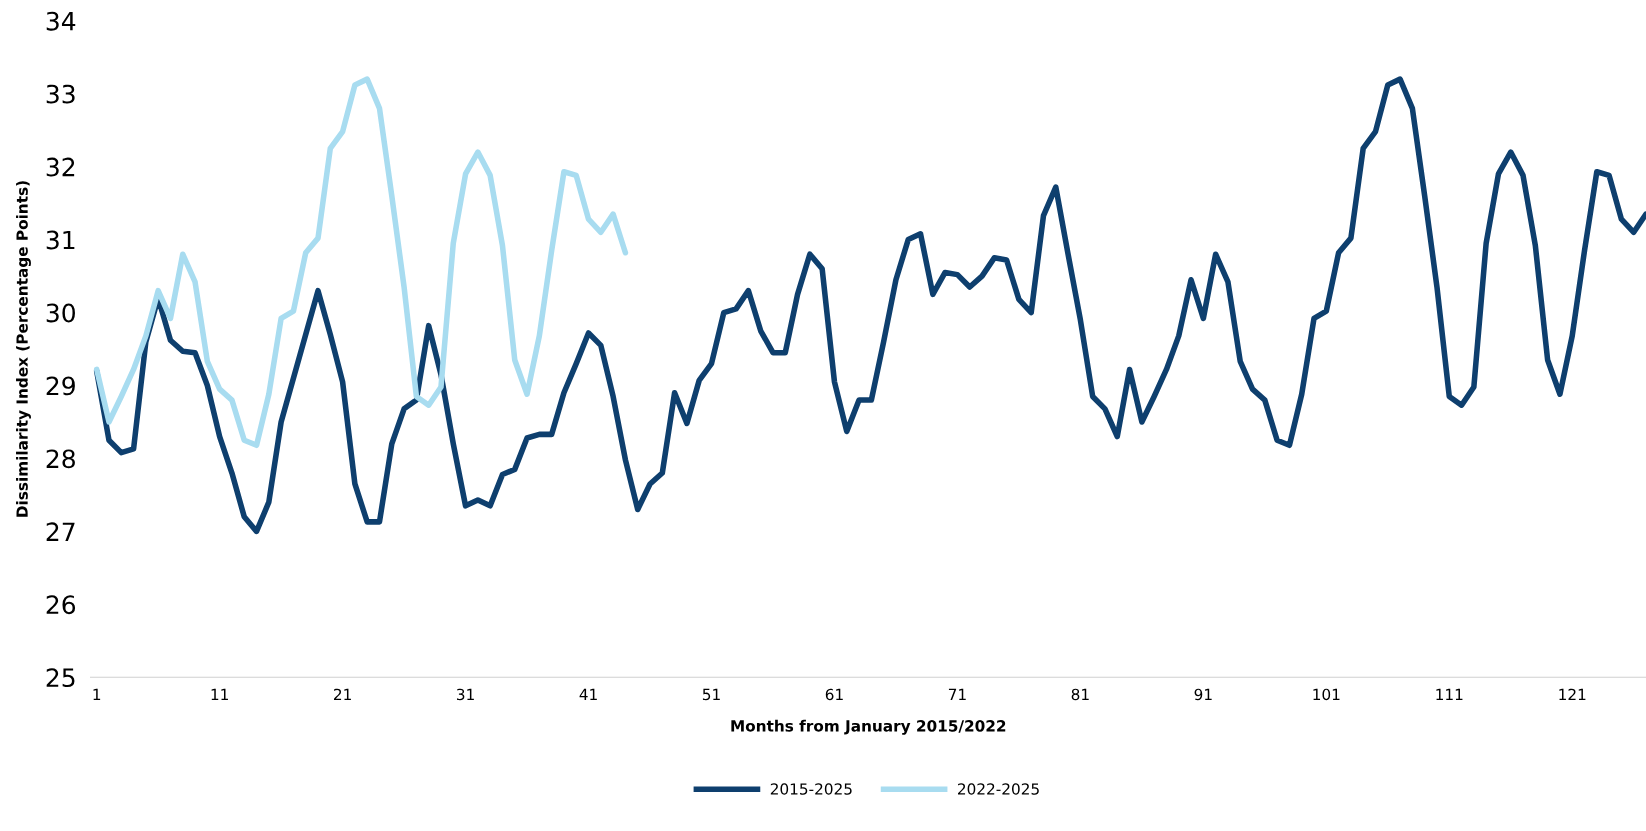 Image resolution: width=1646 pixels, height=831 pixels. I want to click on x-tick-label: 1, so click(97, 694).